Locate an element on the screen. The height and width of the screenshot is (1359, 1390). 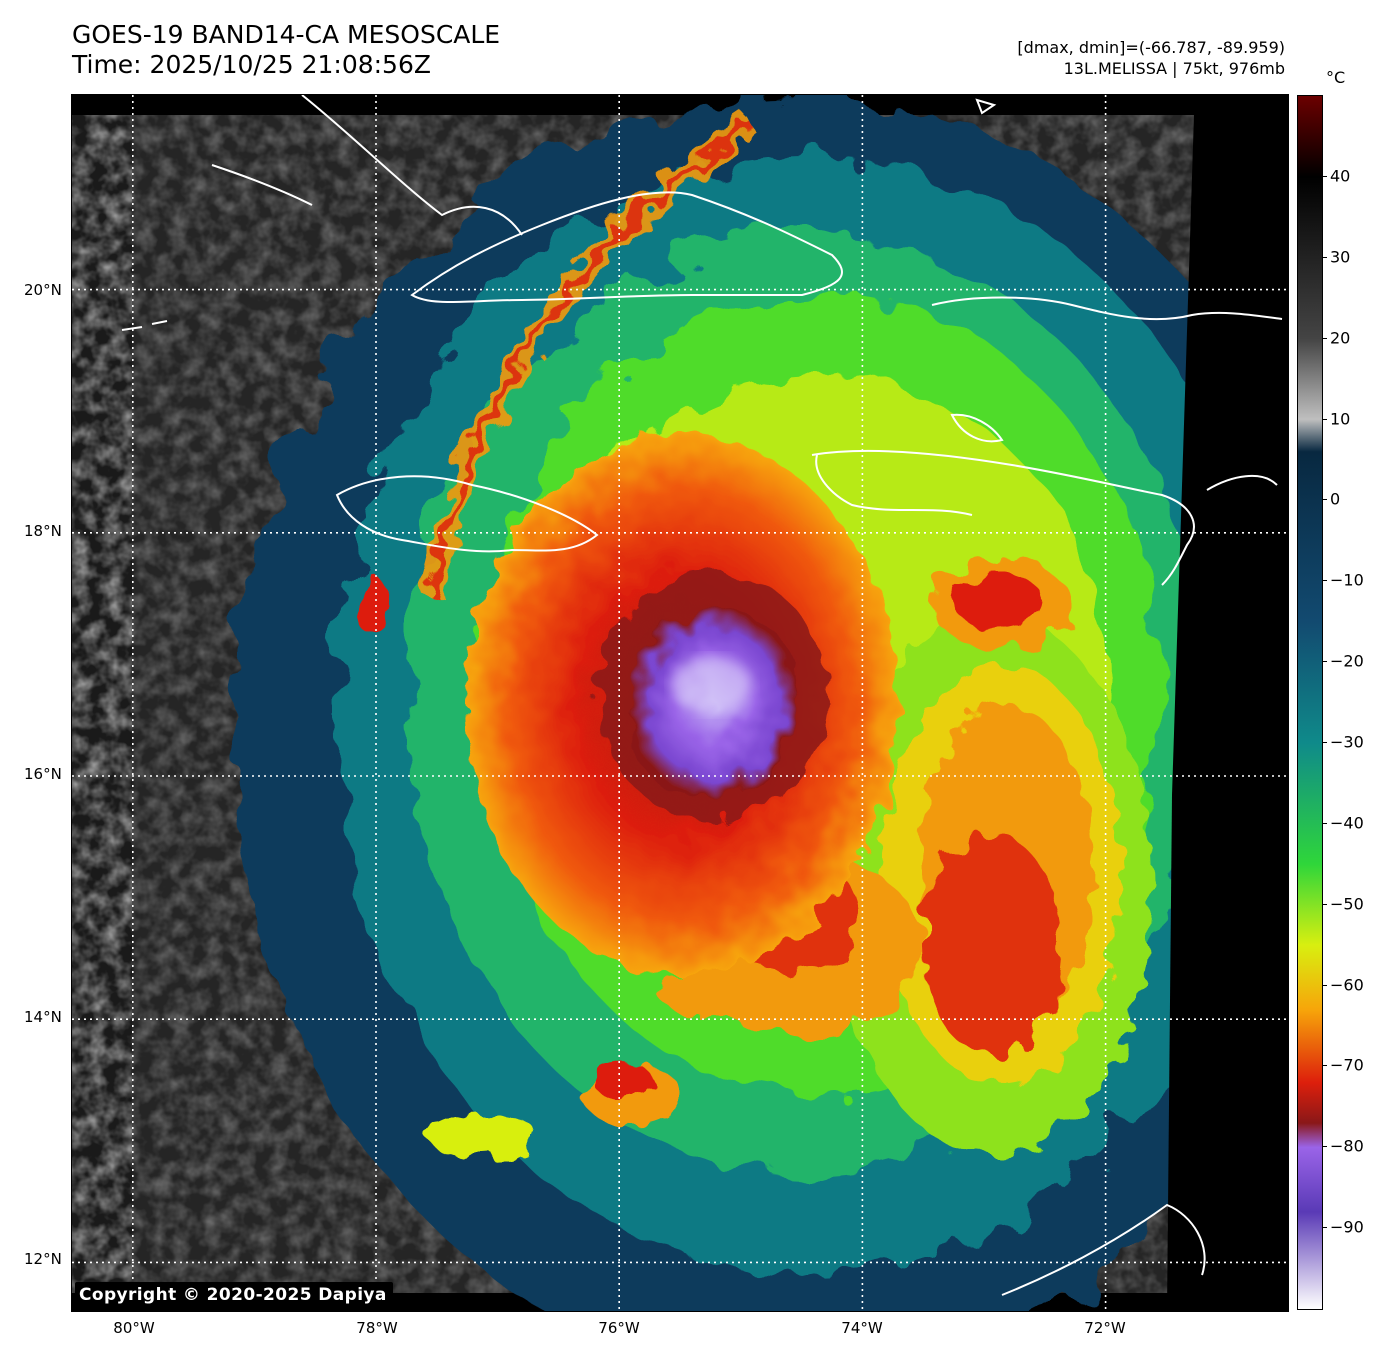
lon-label-78w: 78°W is located at coordinates (377, 1328).